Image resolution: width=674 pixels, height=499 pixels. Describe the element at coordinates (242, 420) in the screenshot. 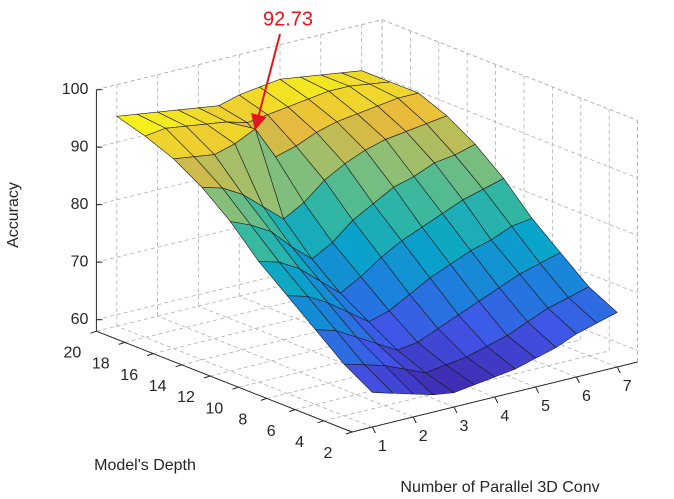

I see `y-tick-label: 8` at that location.